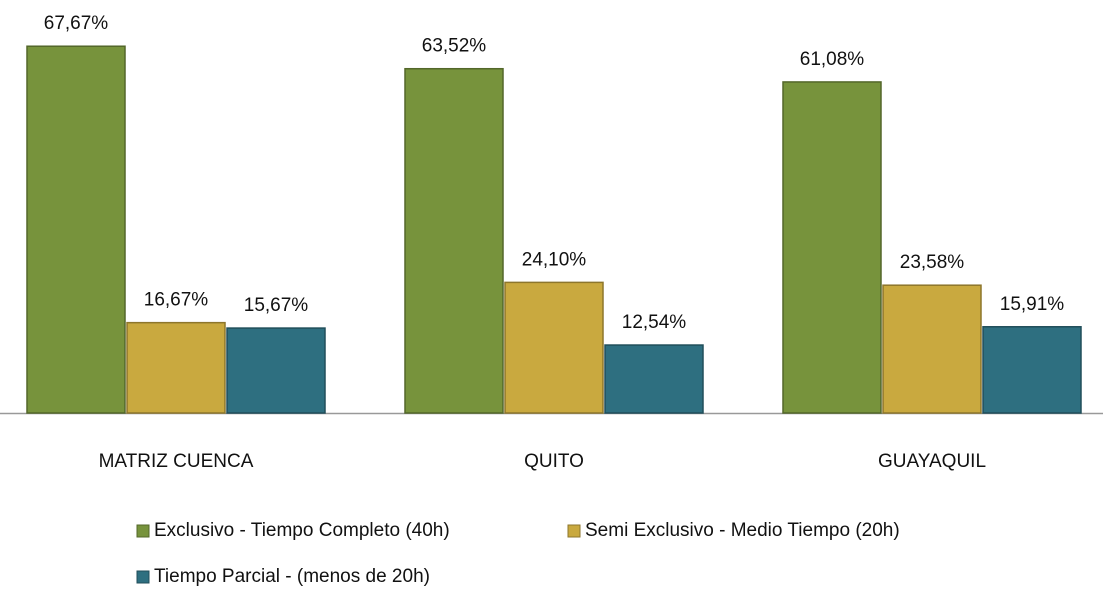 The width and height of the screenshot is (1103, 592). Describe the element at coordinates (832, 59) in the screenshot. I see `value-label: 61,08%` at that location.